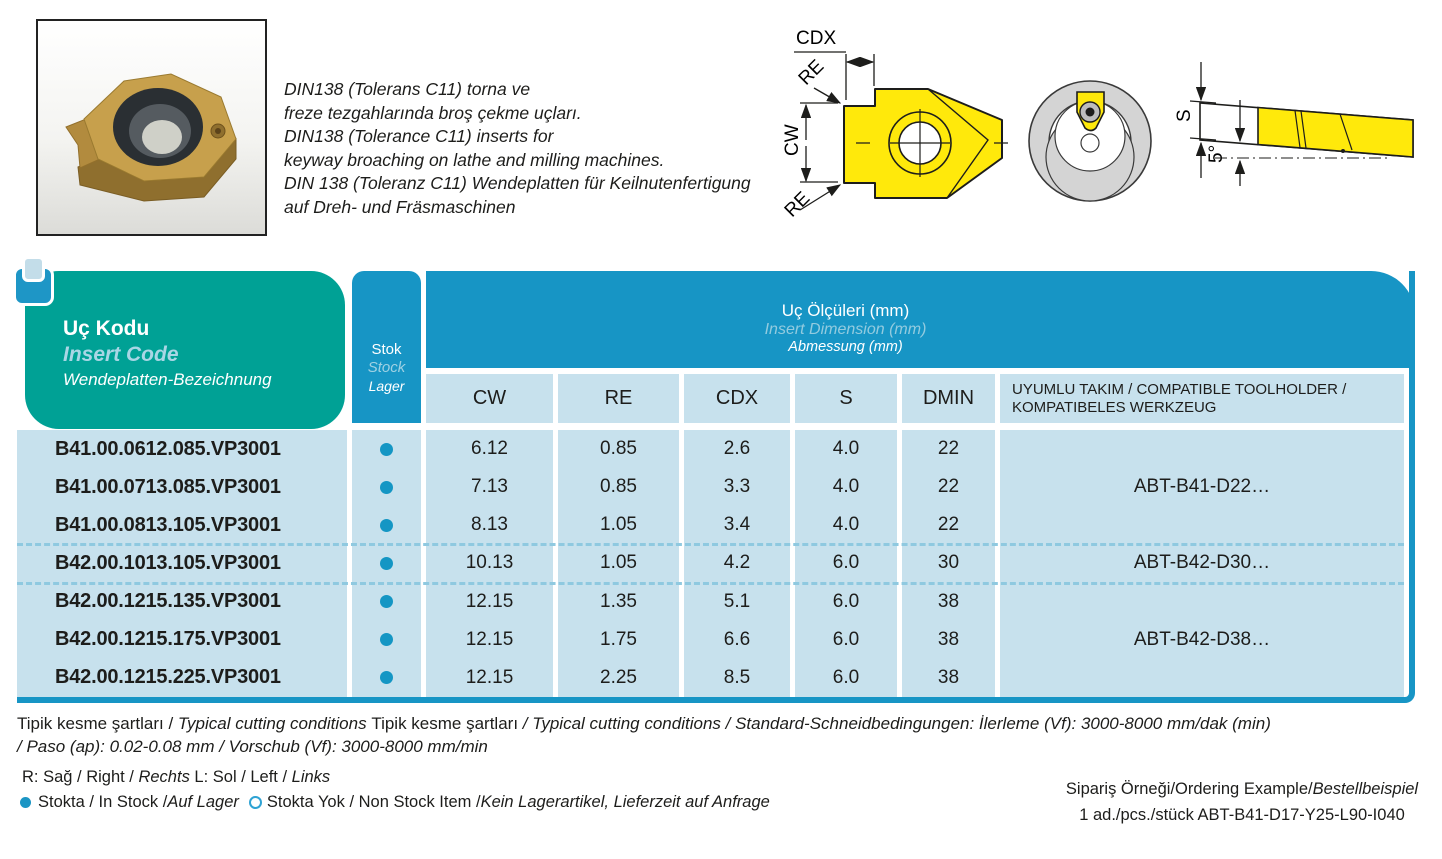 This screenshot has width=1442, height=859. What do you see at coordinates (846, 398) in the screenshot?
I see `column-header-s: S` at bounding box center [846, 398].